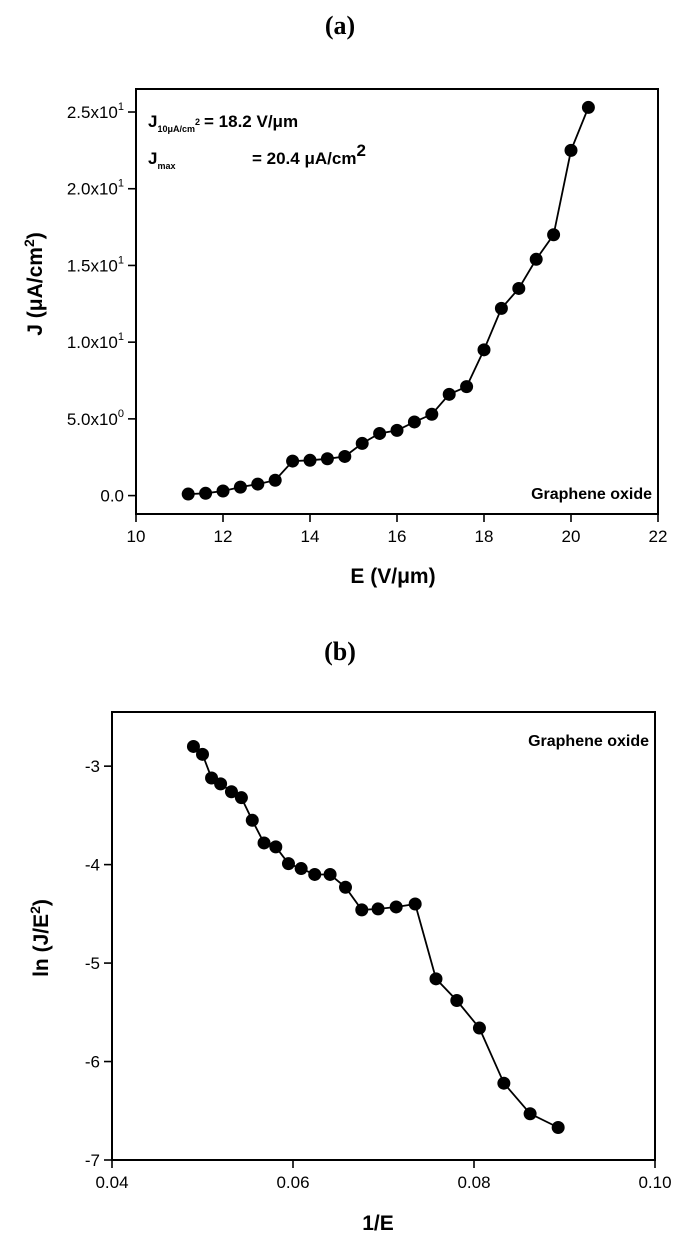 Image resolution: width=680 pixels, height=1238 pixels. Describe the element at coordinates (340, 651) in the screenshot. I see `panel-label-b: (b)` at that location.